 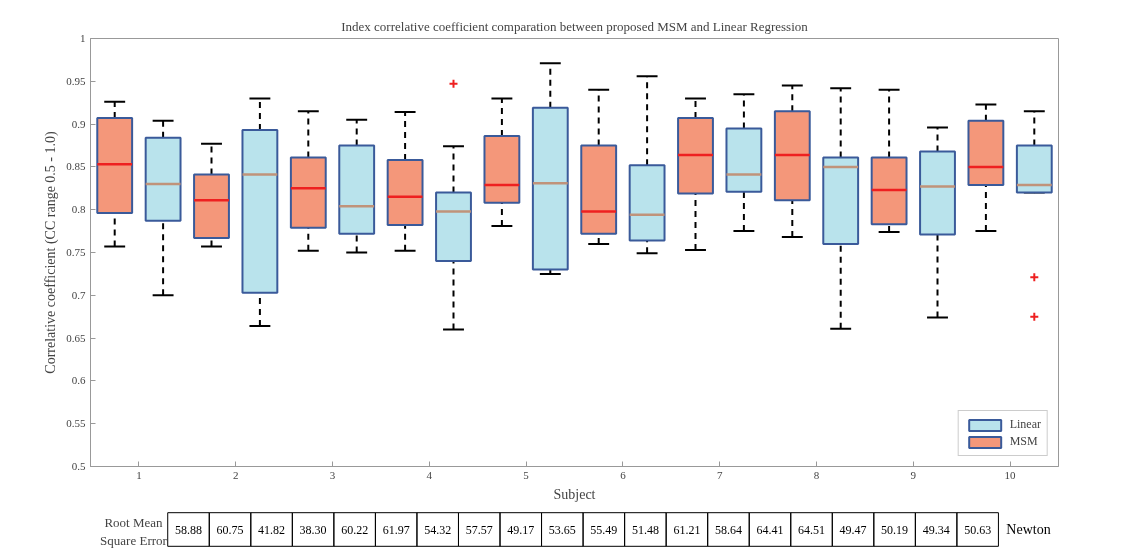 What do you see at coordinates (913, 474) in the screenshot?
I see `x-tick-label: 9` at bounding box center [913, 474].